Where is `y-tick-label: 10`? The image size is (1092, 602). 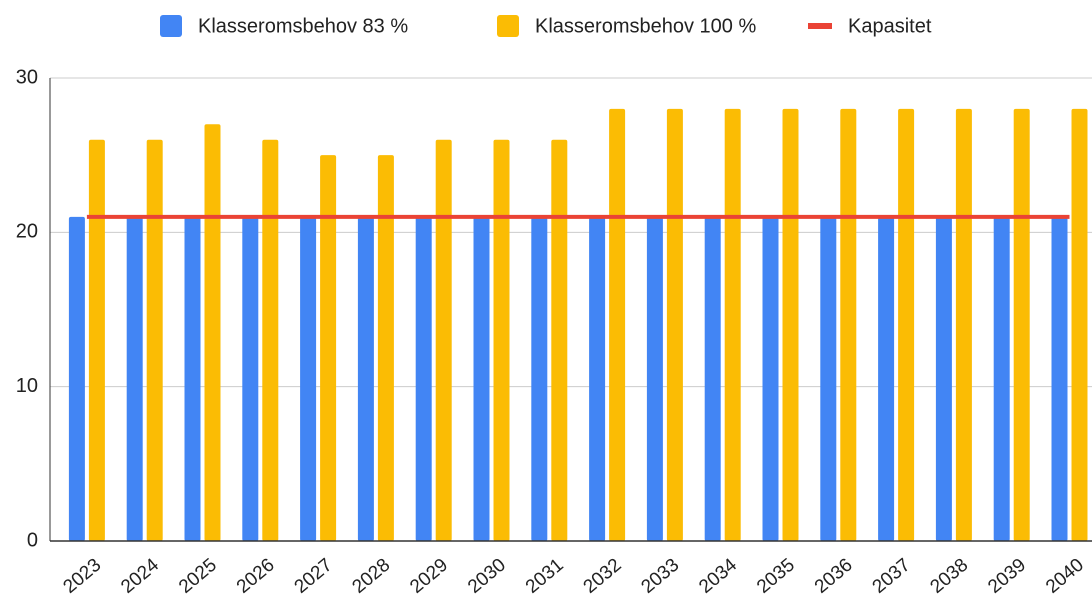
y-tick-label: 10 is located at coordinates (27, 386).